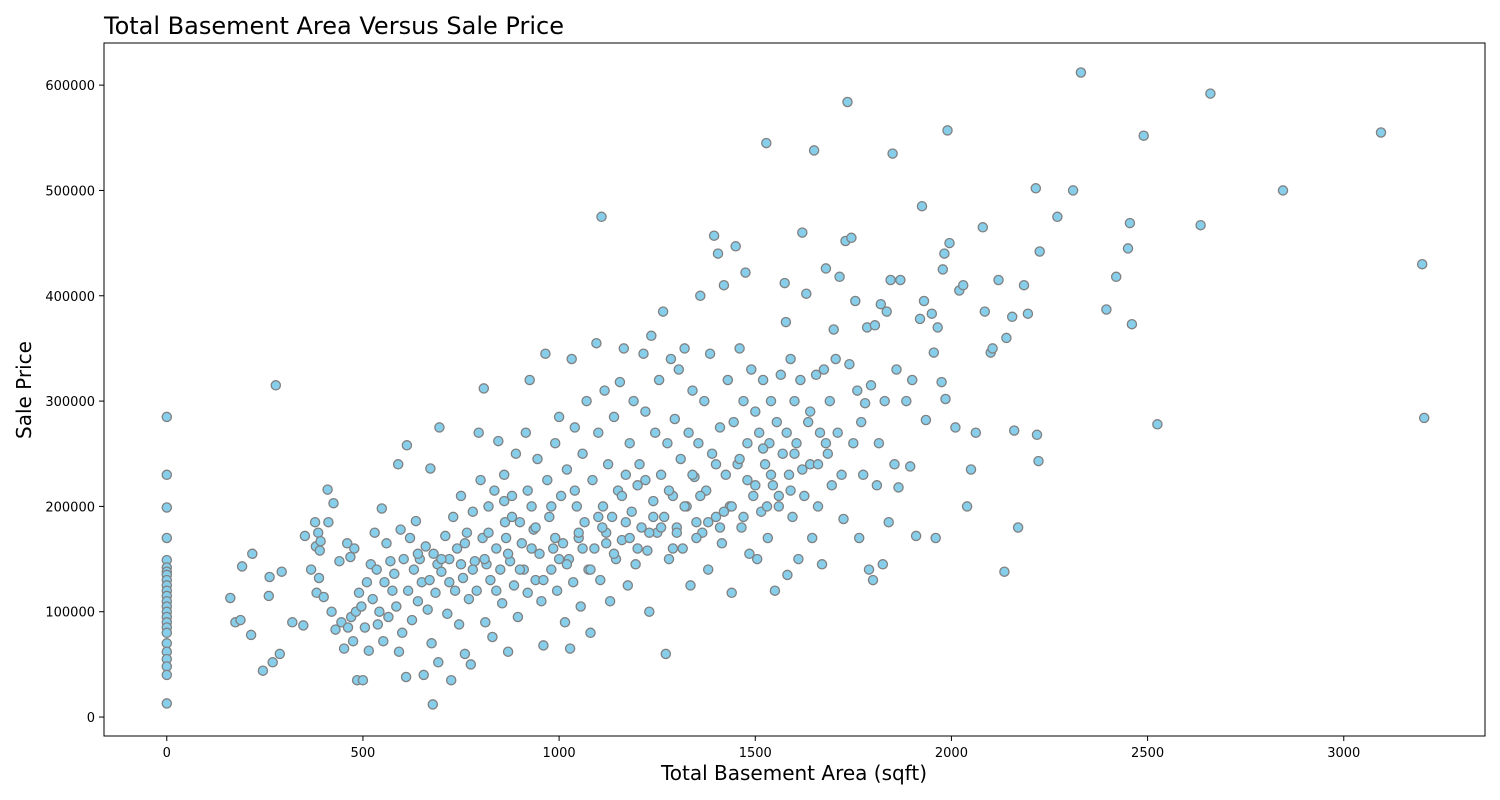 This screenshot has width=1500, height=800. What do you see at coordinates (755, 753) in the screenshot?
I see `x-tick-label: 1500` at bounding box center [755, 753].